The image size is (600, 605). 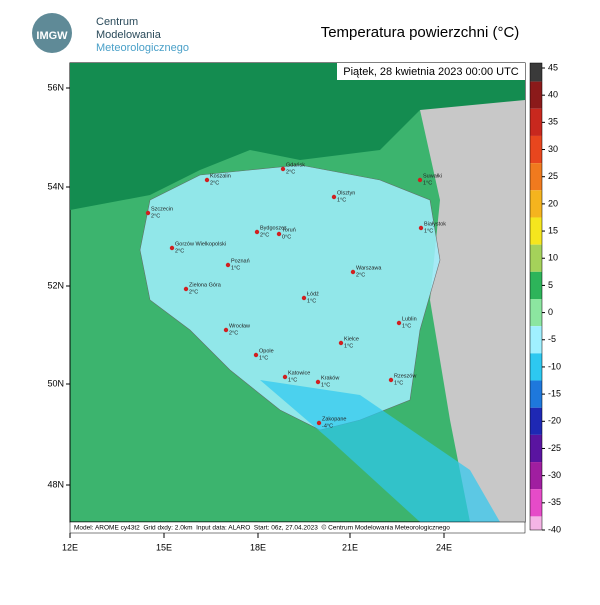 What do you see at coordinates (554, 448) in the screenshot?
I see `colorbar-label: -25` at bounding box center [554, 448].